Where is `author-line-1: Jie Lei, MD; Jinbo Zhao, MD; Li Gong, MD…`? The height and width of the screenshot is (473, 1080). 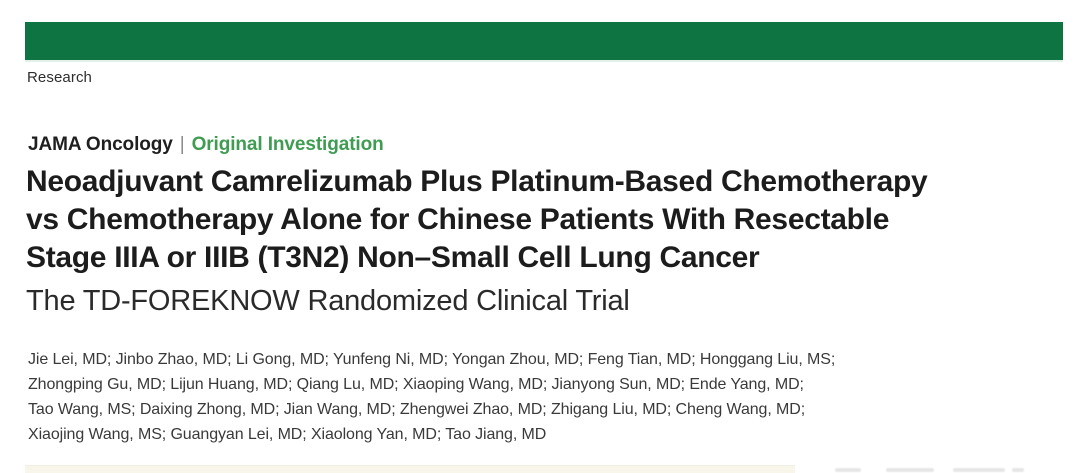 author-line-1: Jie Lei, MD; Jinbo Zhao, MD; Li Gong, MD… is located at coordinates (432, 359).